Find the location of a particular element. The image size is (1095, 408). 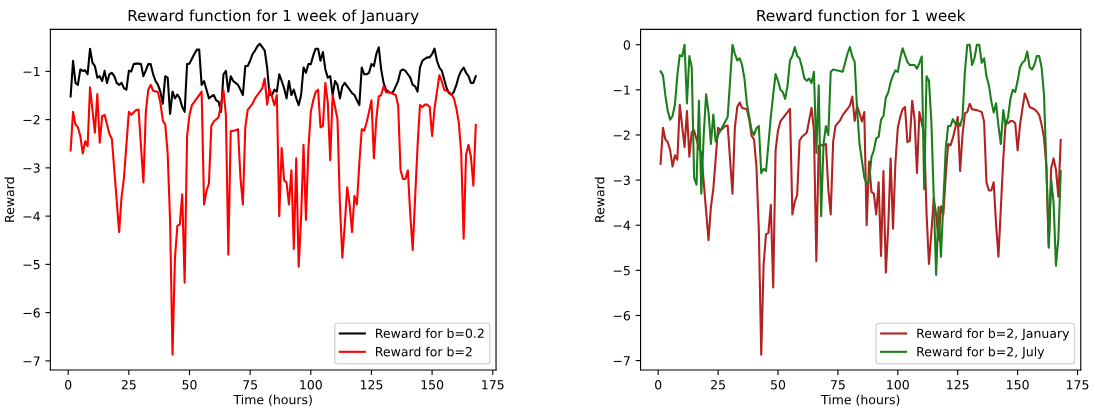

legend-label: Reward for b=2 is located at coordinates (424, 351).